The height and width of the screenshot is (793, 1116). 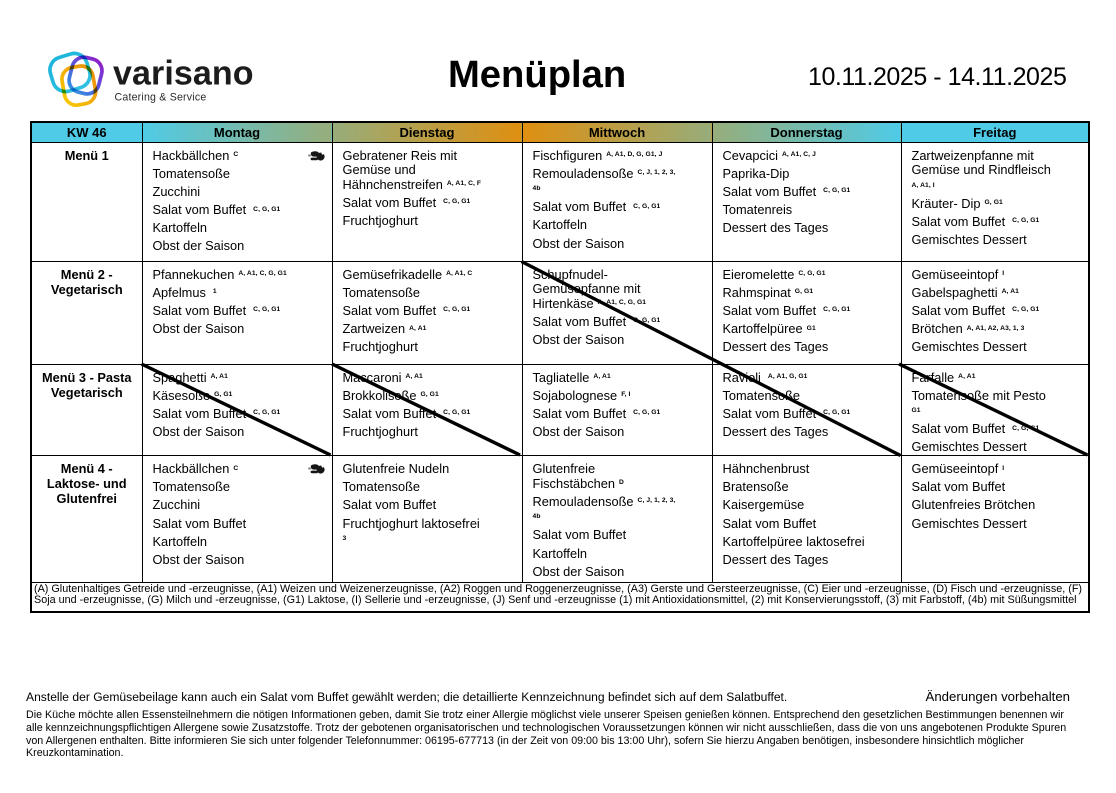 What do you see at coordinates (161, 97) in the screenshot?
I see `svg-text: Catering & Service` at bounding box center [161, 97].